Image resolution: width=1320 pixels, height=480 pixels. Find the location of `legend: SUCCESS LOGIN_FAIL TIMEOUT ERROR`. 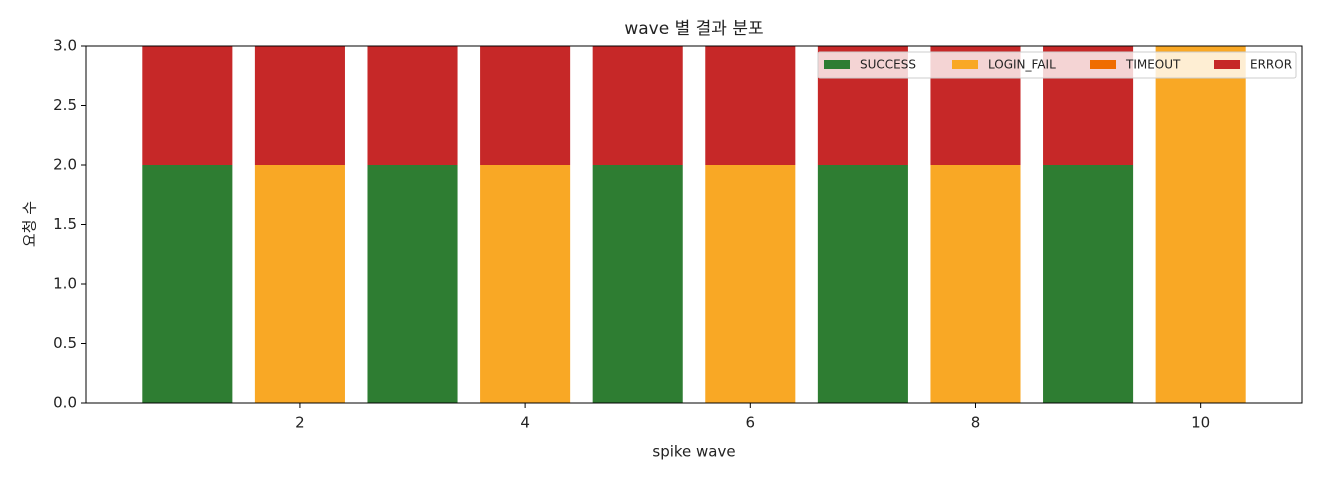

legend: SUCCESS LOGIN_FAIL TIMEOUT ERROR is located at coordinates (1057, 65).